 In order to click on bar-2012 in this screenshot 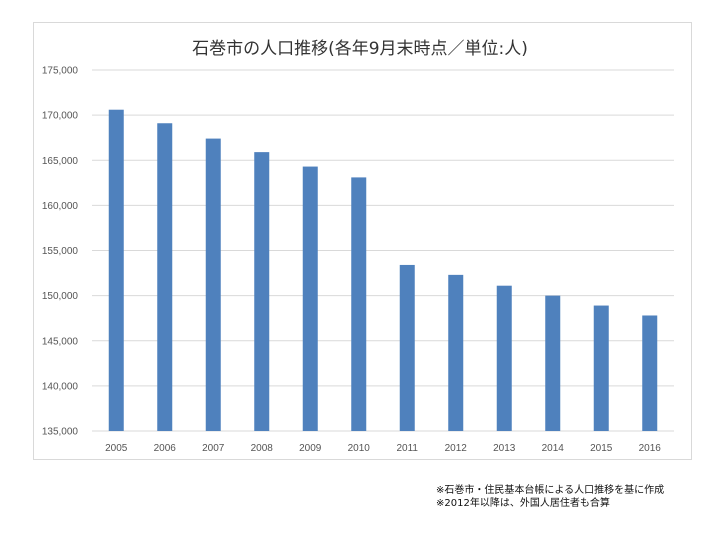, I will do `click(456, 352)`.